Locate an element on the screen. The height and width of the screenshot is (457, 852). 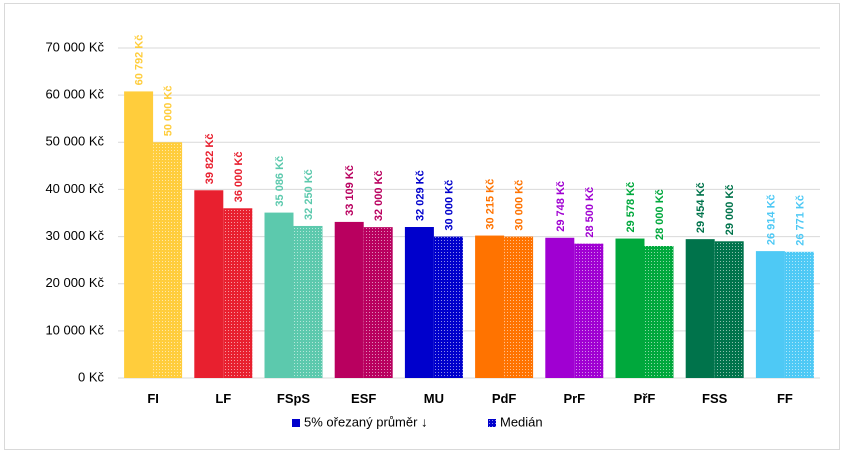
data-label-trimmed-mean: 35 086 Kč is located at coordinates (280, 181).